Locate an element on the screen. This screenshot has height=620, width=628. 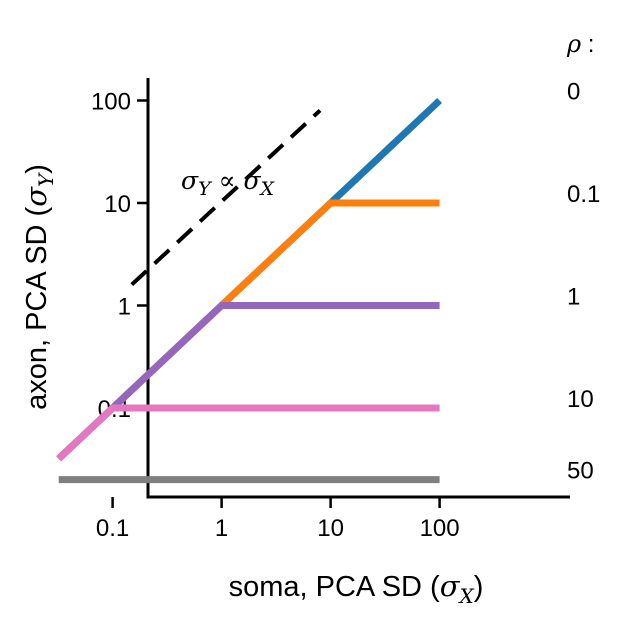
reference-line-group is located at coordinates (226, 197).